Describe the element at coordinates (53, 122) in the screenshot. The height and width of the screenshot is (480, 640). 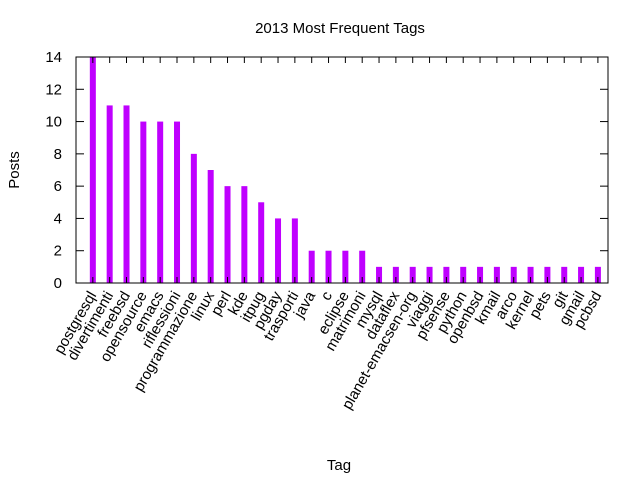
I see `y-tick-label: 10` at that location.